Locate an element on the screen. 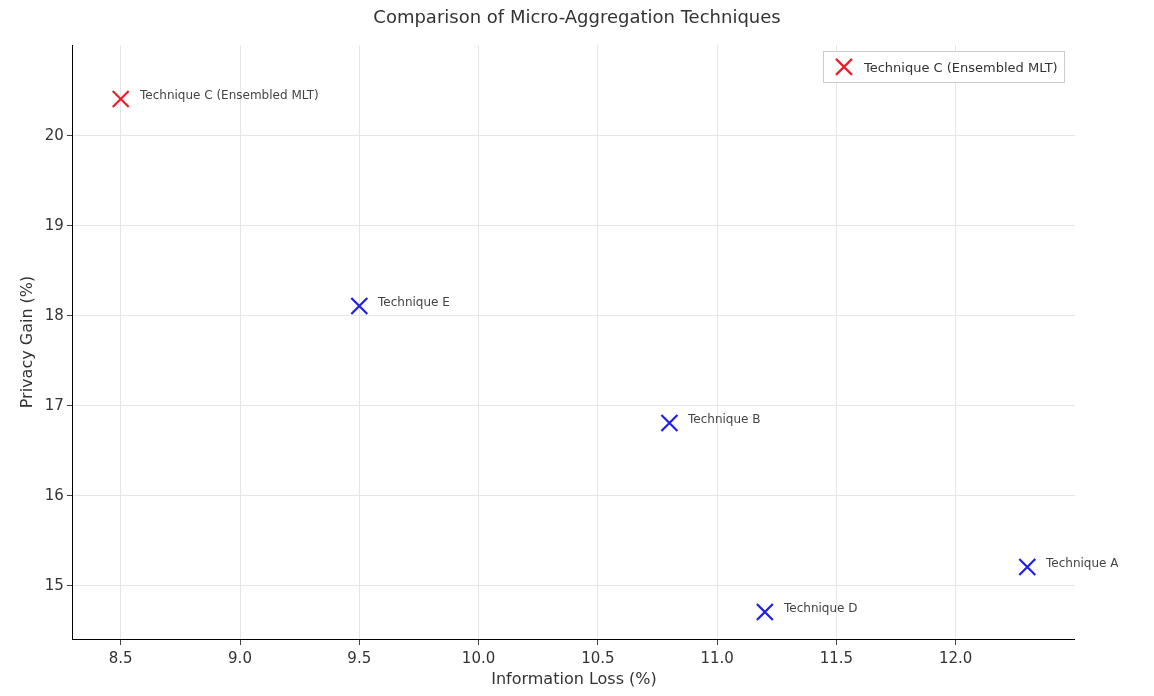 Image resolution: width=1154 pixels, height=696 pixels. annotation: Technique B is located at coordinates (724, 419).